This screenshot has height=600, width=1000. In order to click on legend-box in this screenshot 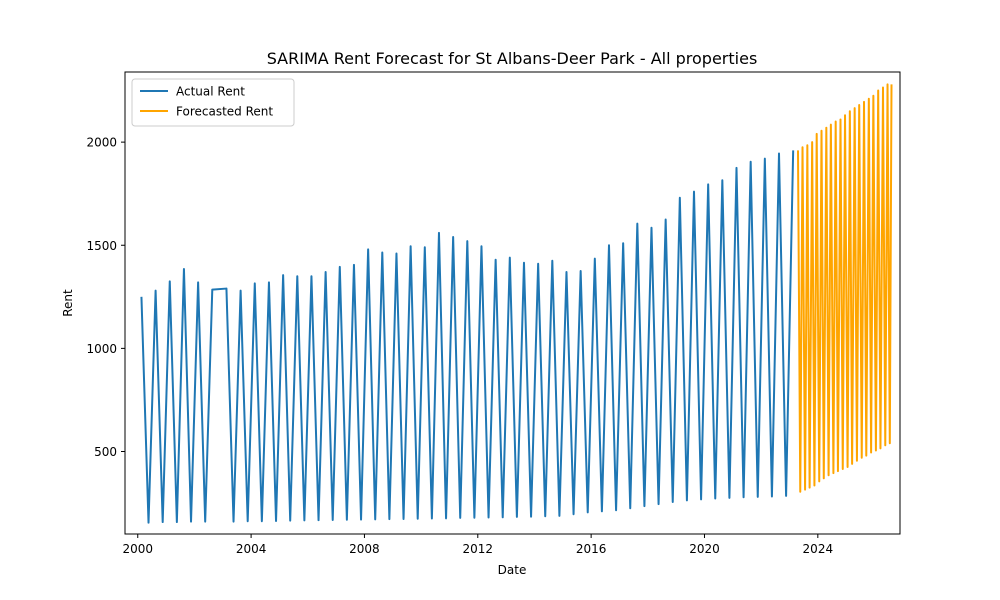, I will do `click(213, 102)`.